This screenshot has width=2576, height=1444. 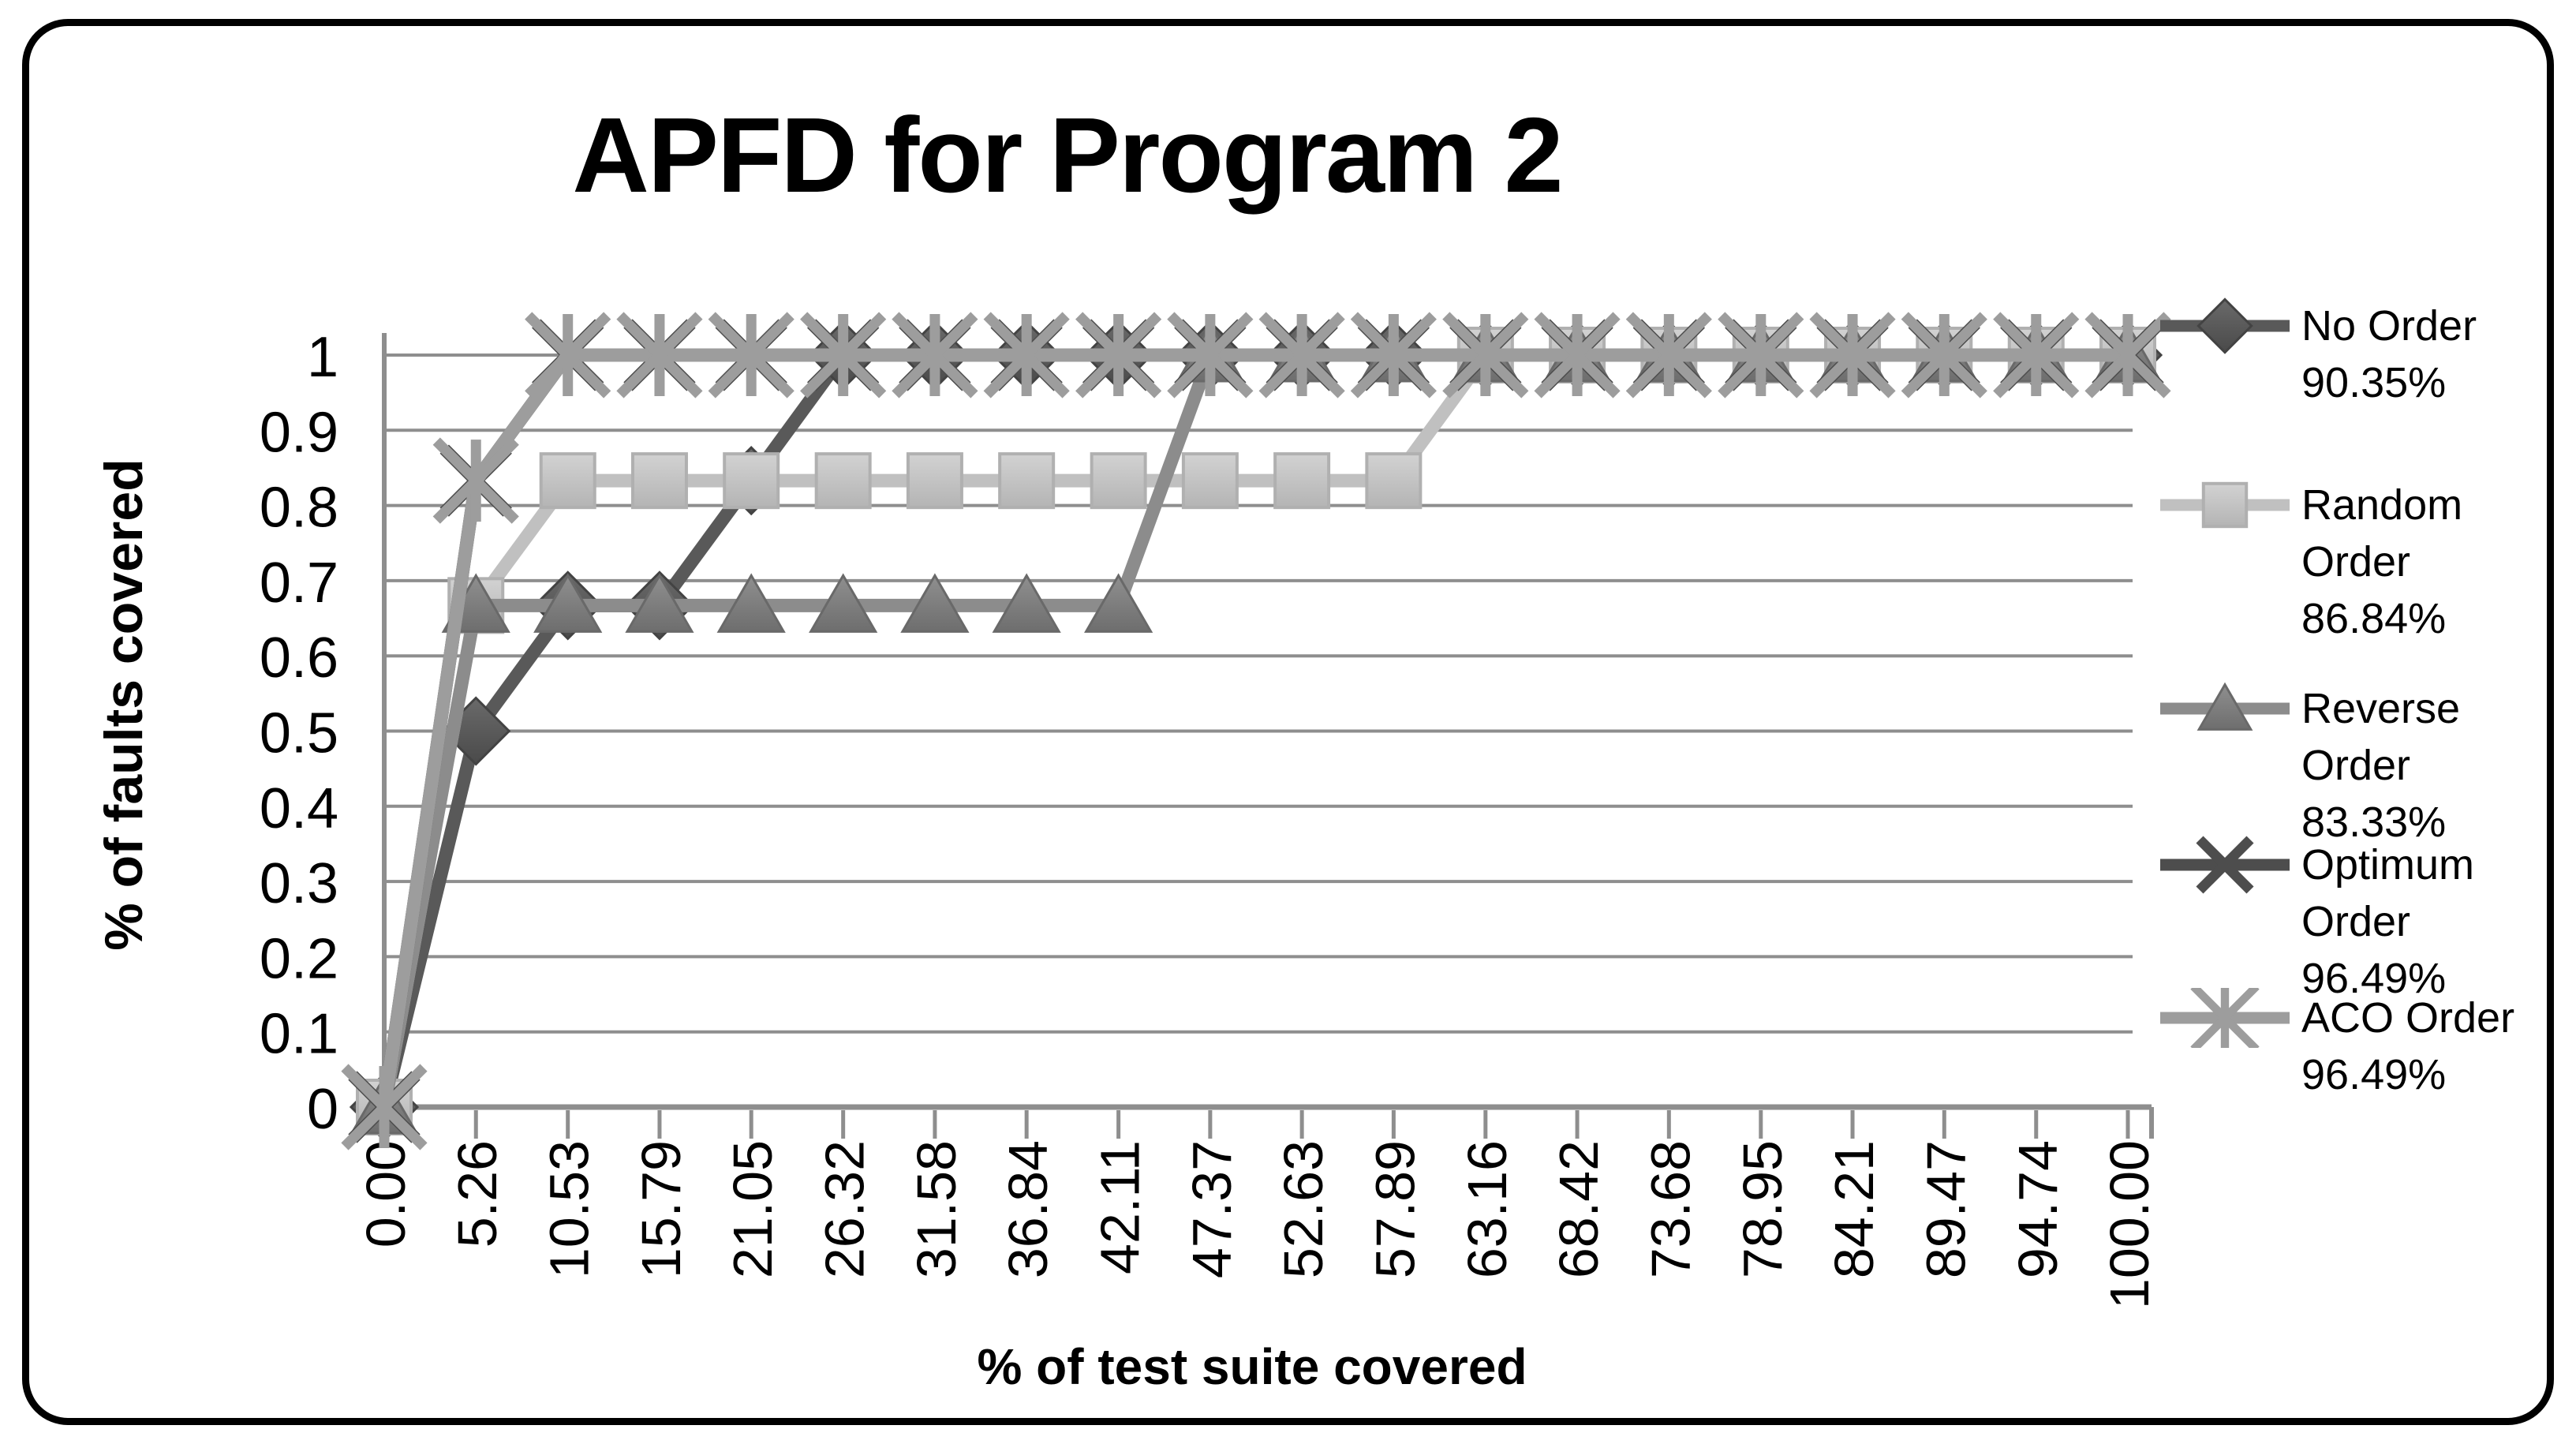 What do you see at coordinates (1946, 1209) in the screenshot?
I see `x-tick-label: 89.47` at bounding box center [1946, 1209].